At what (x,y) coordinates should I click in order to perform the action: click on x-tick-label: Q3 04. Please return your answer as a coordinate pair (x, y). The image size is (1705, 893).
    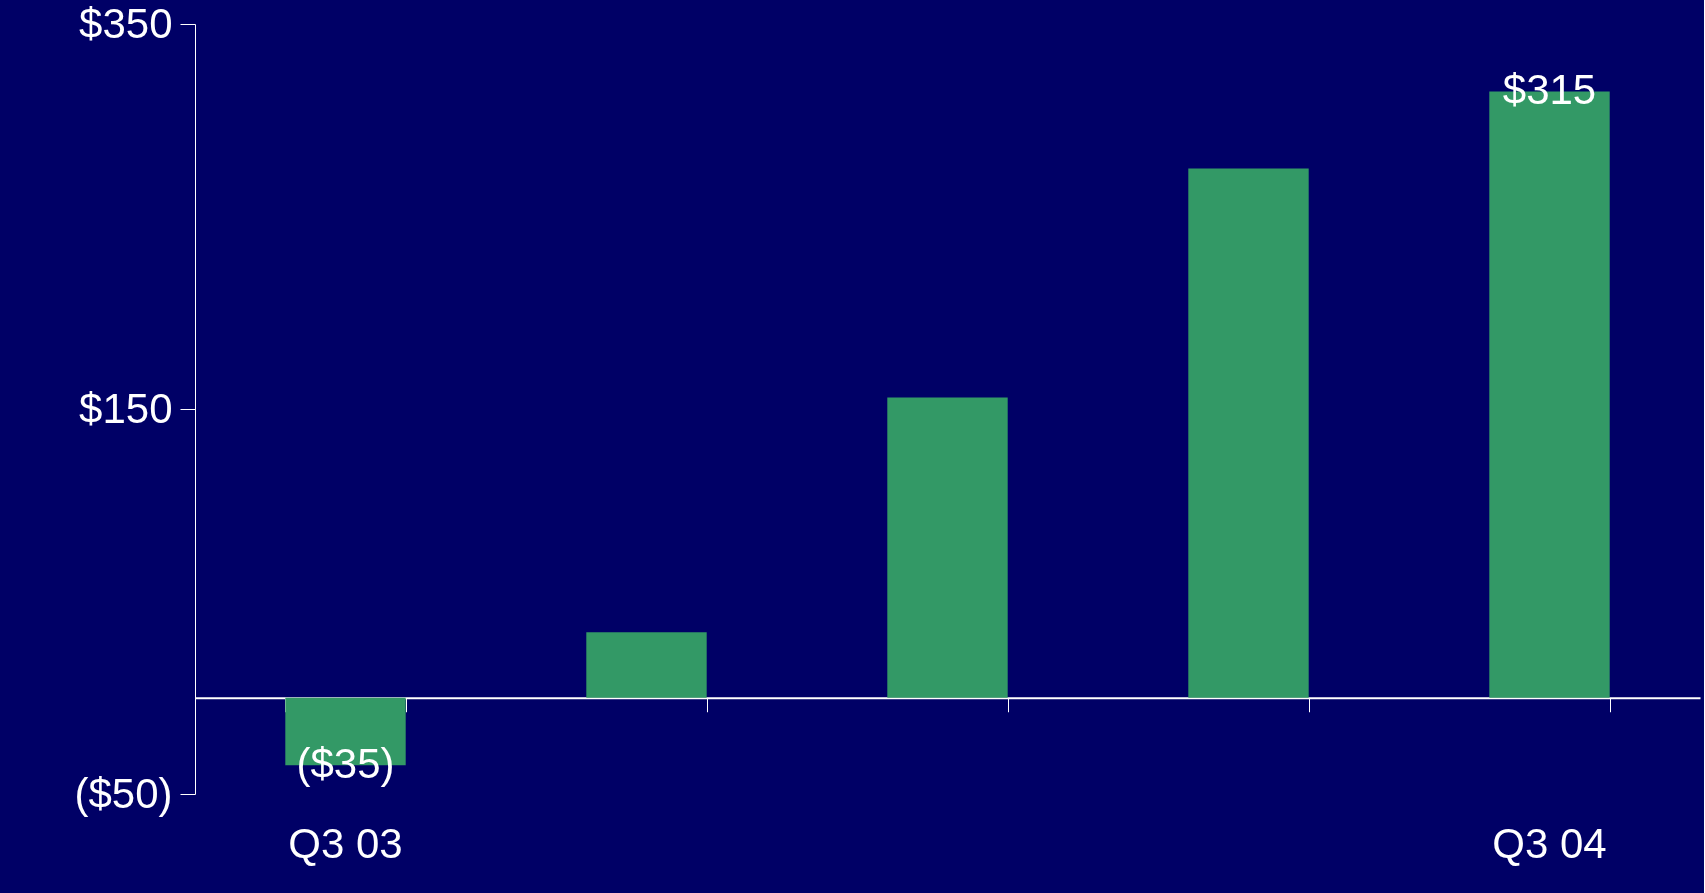
    Looking at the image, I should click on (1549, 843).